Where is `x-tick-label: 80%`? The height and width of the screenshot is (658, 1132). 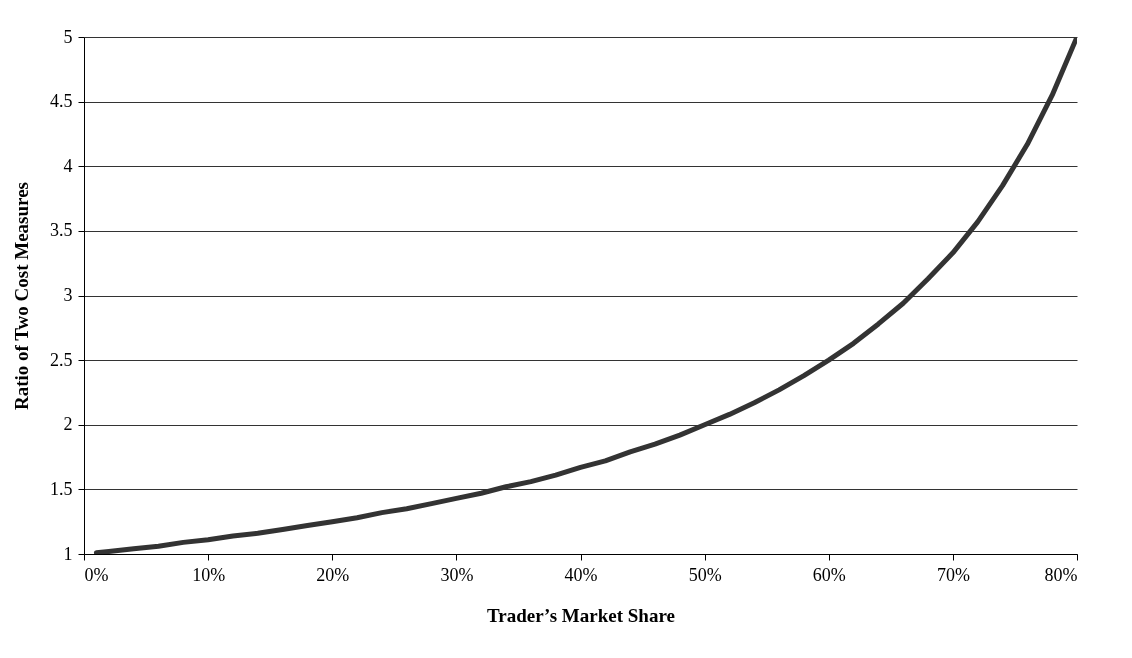
x-tick-label: 80% is located at coordinates (1061, 574).